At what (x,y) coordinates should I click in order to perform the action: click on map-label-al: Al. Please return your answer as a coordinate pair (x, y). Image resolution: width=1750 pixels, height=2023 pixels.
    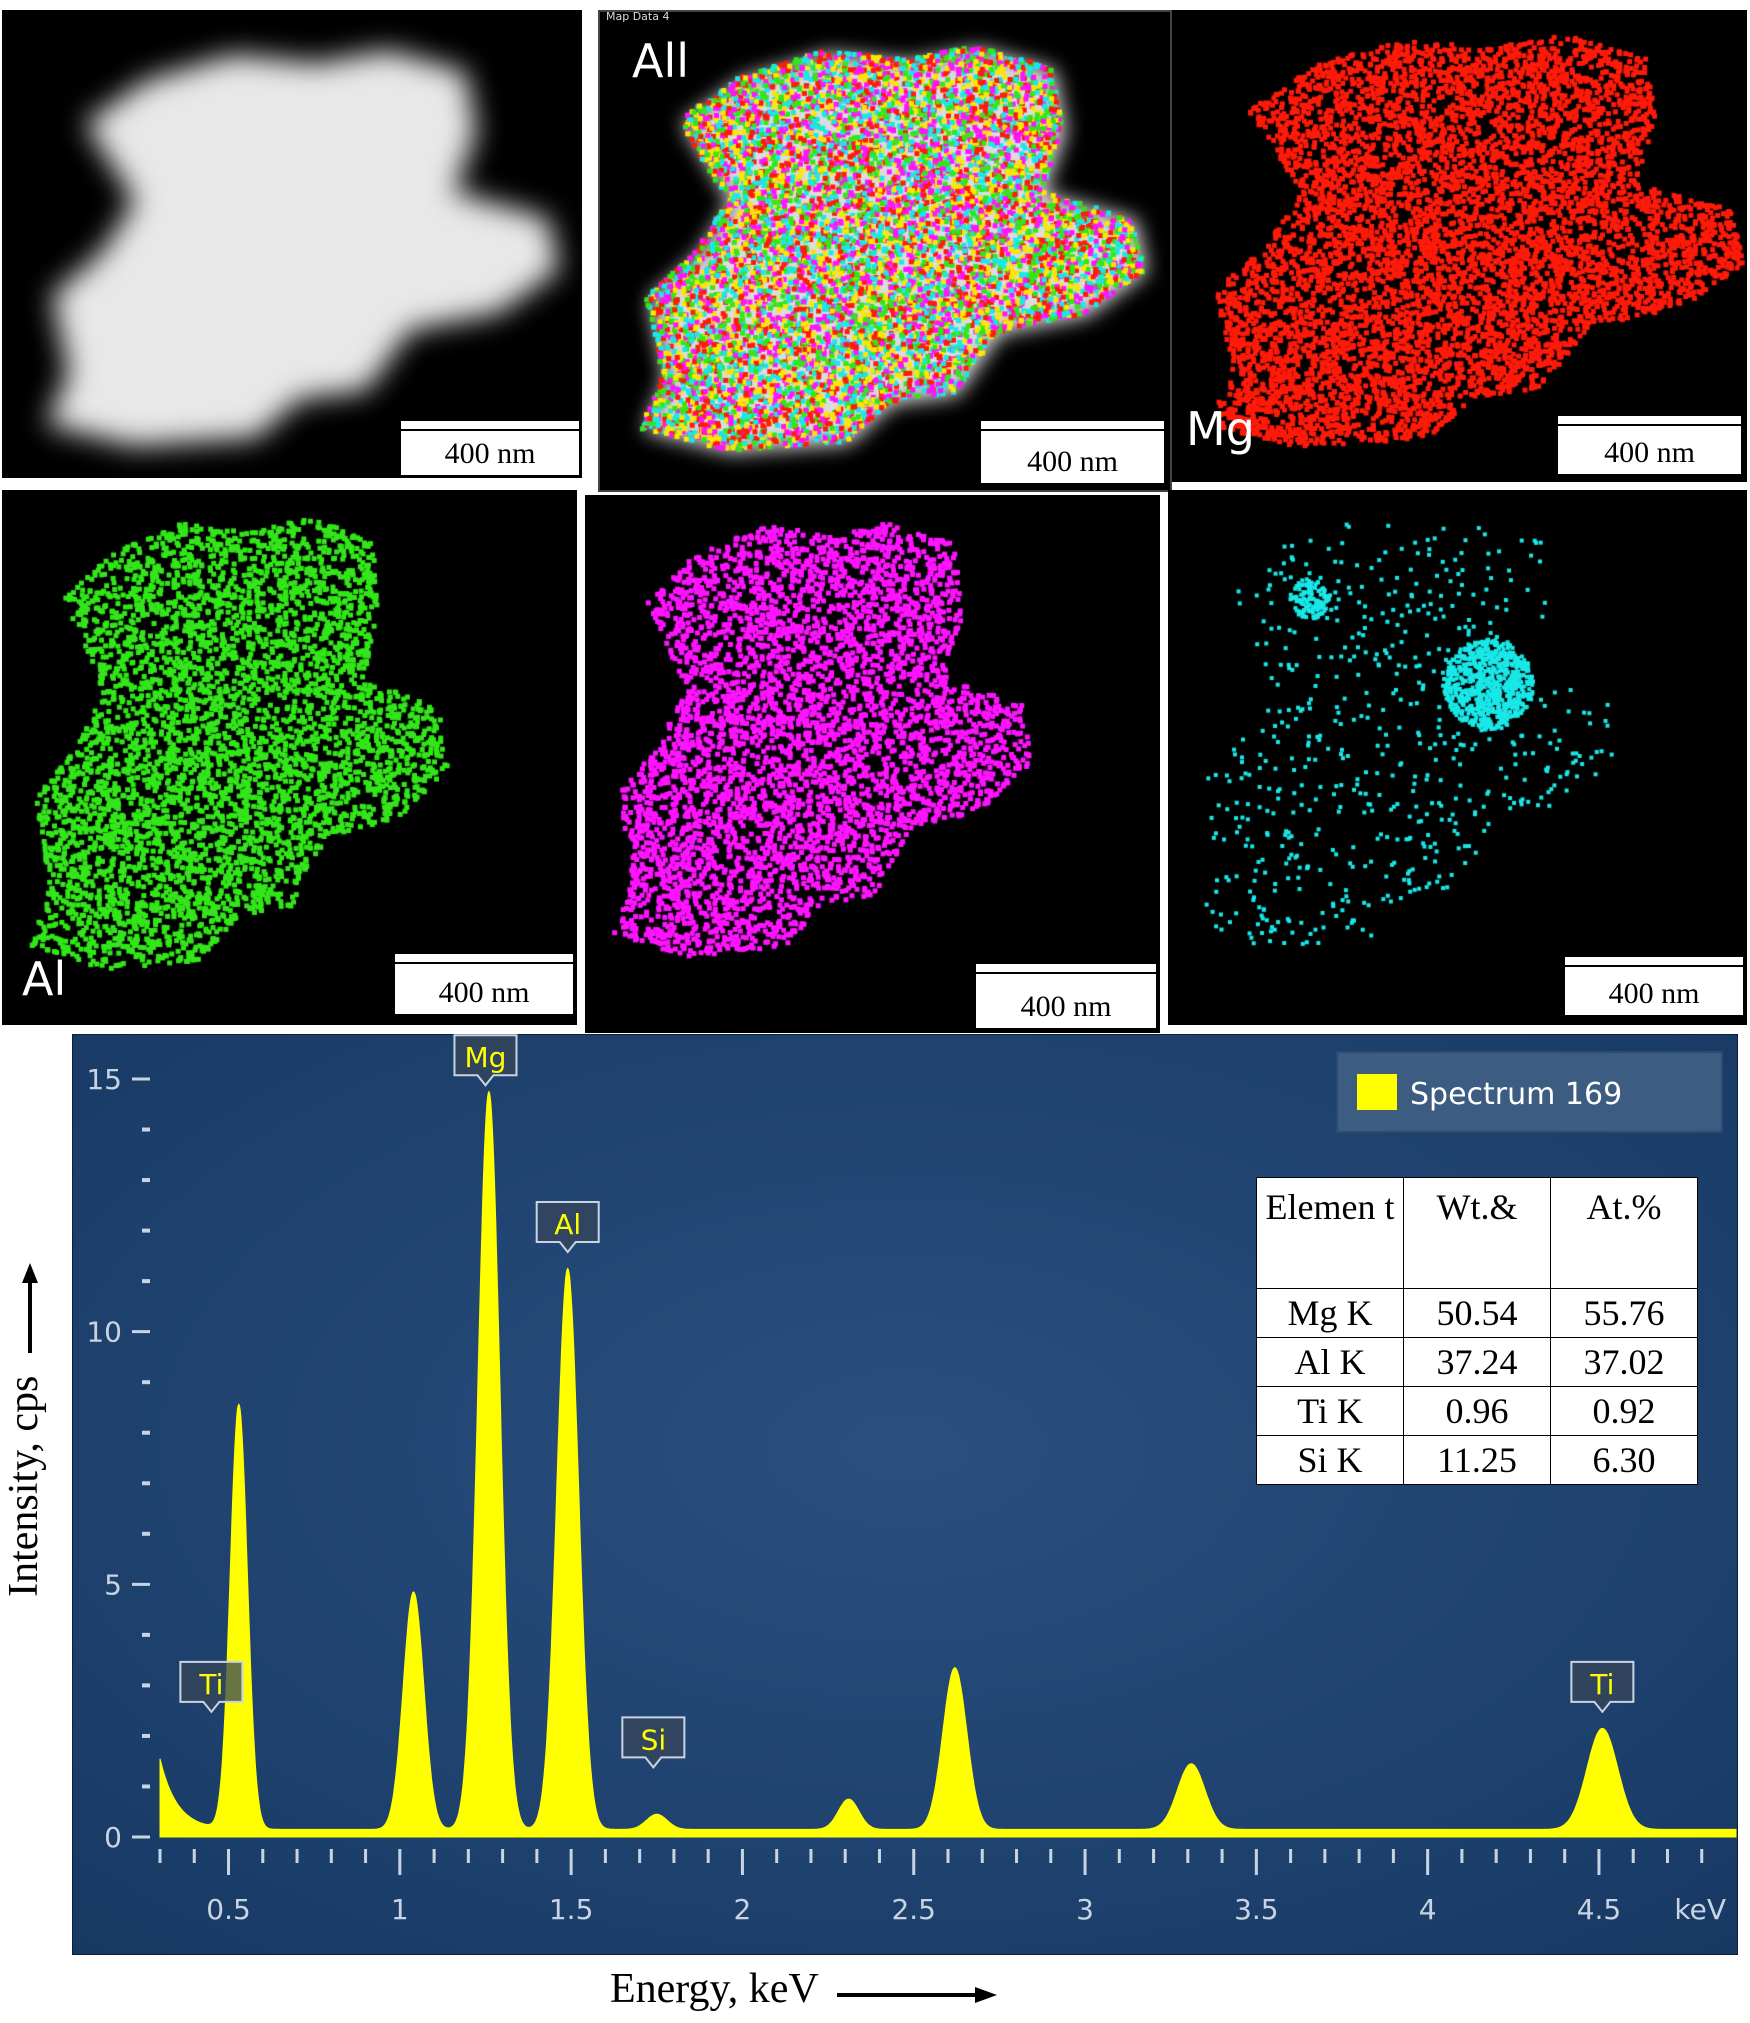
    Looking at the image, I should click on (44, 979).